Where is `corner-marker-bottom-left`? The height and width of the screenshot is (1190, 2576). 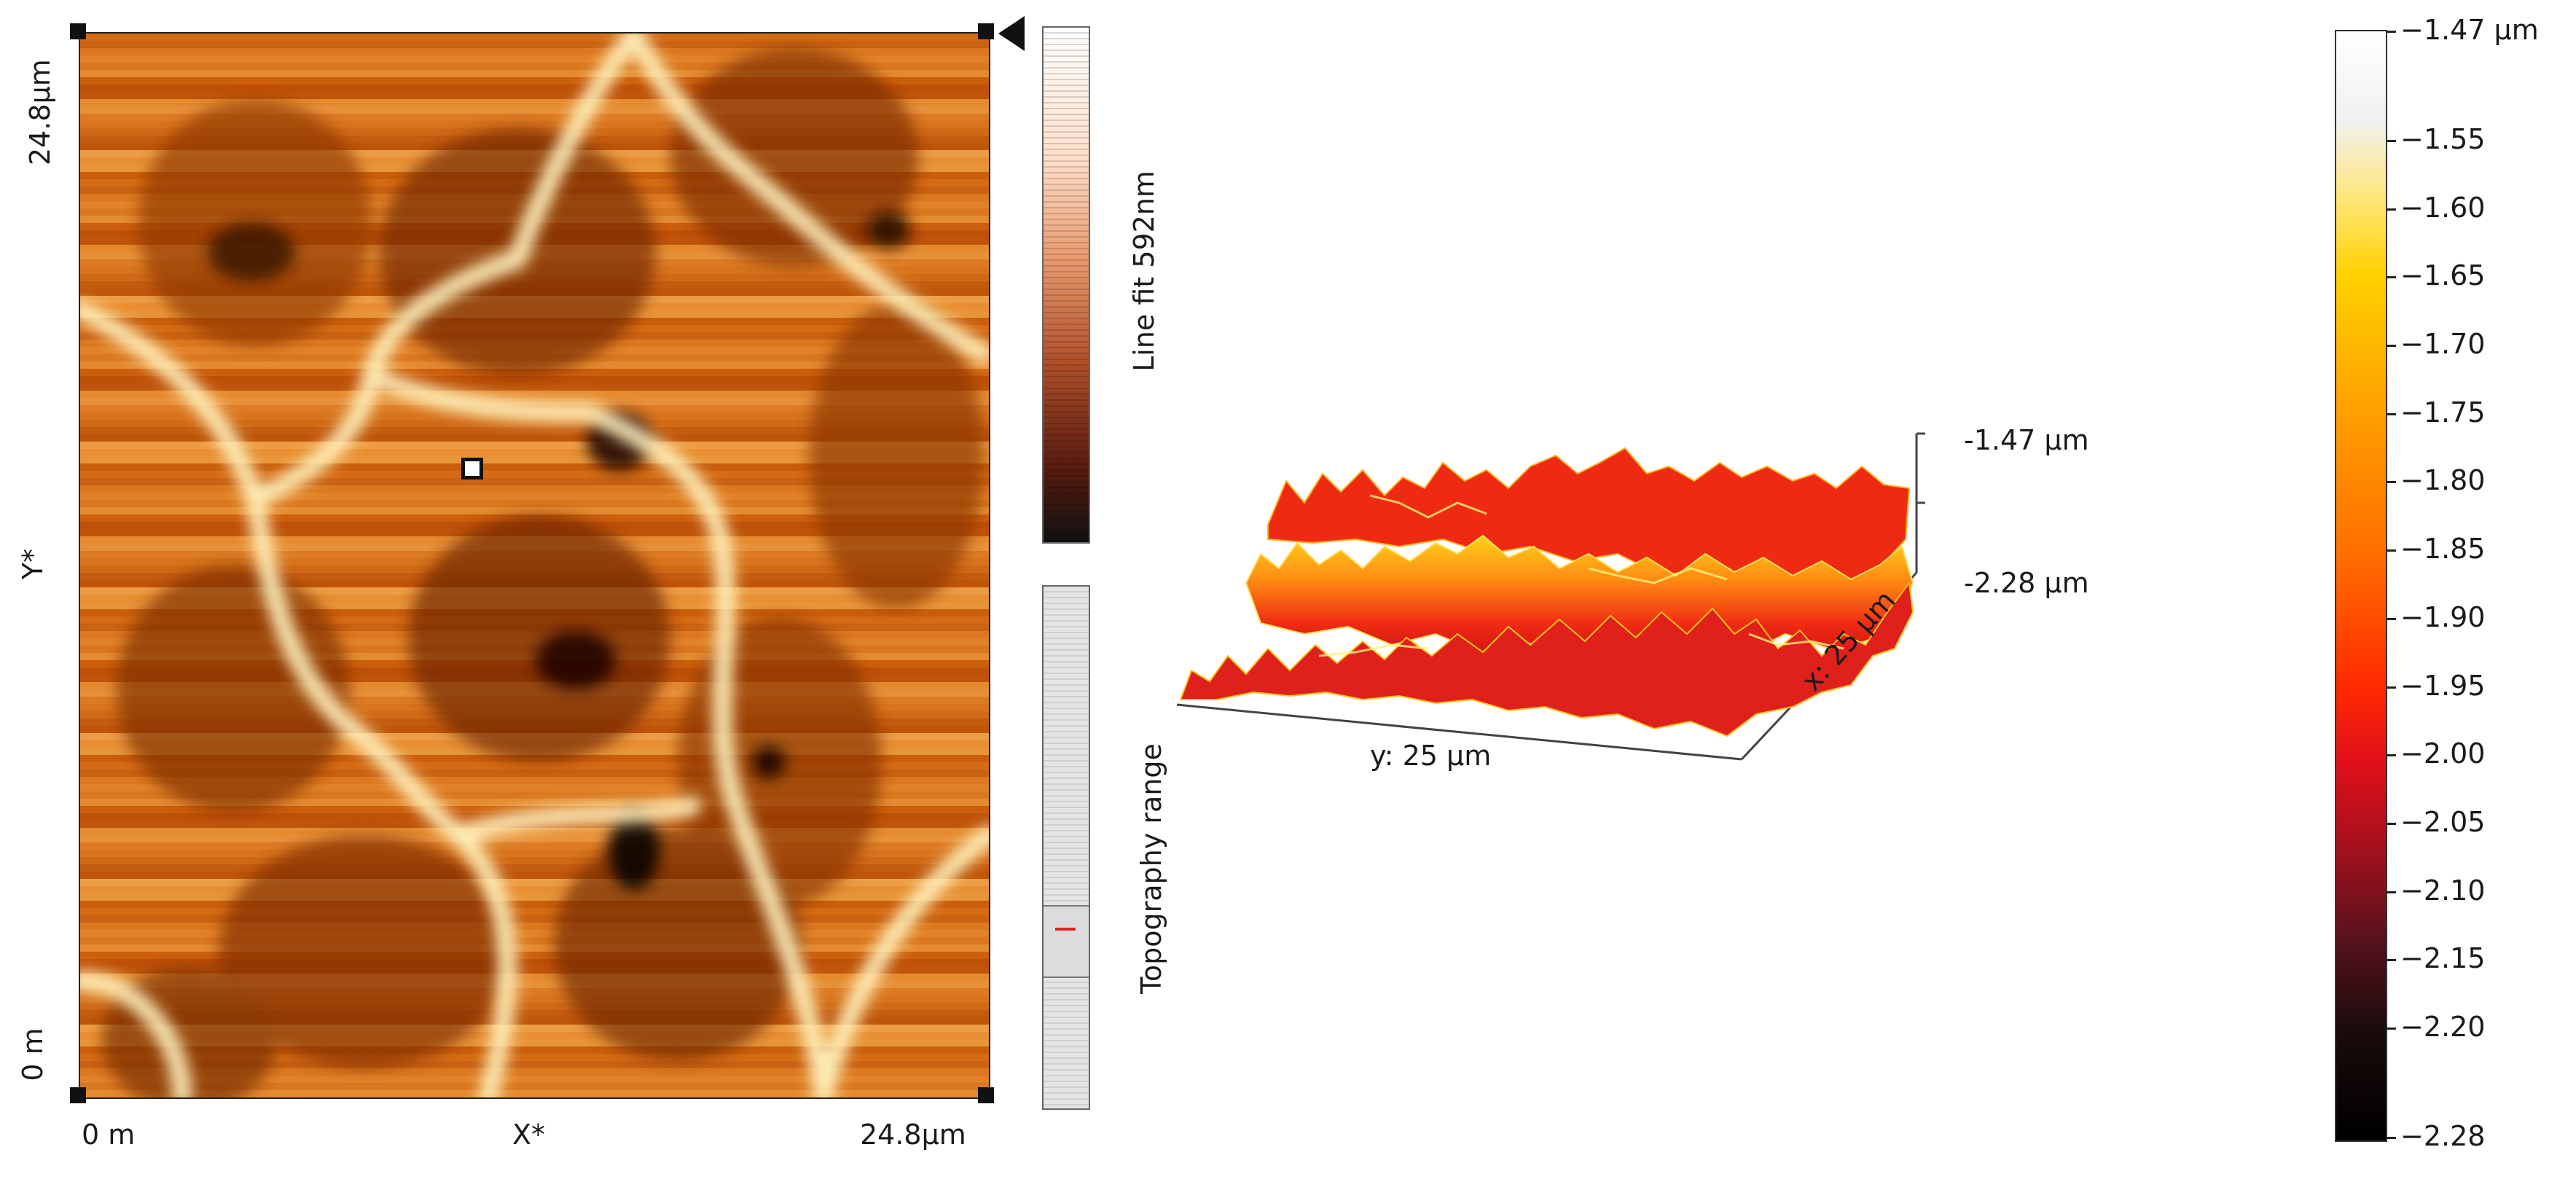 corner-marker-bottom-left is located at coordinates (78, 1095).